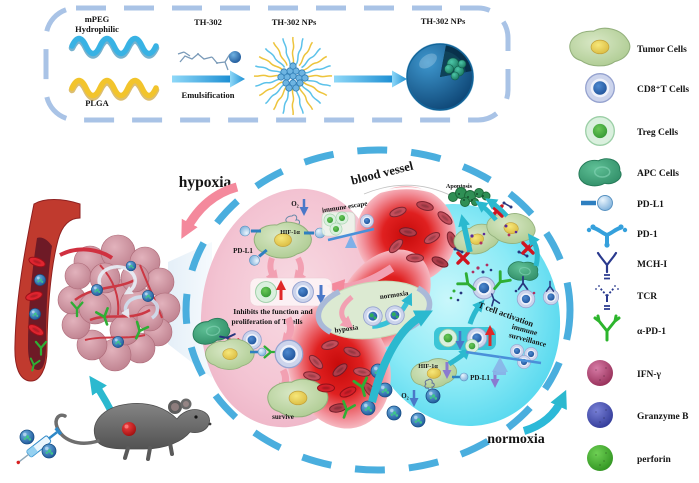  What do you see at coordinates (476, 312) in the screenshot?
I see `teal-arrow` at bounding box center [476, 312].